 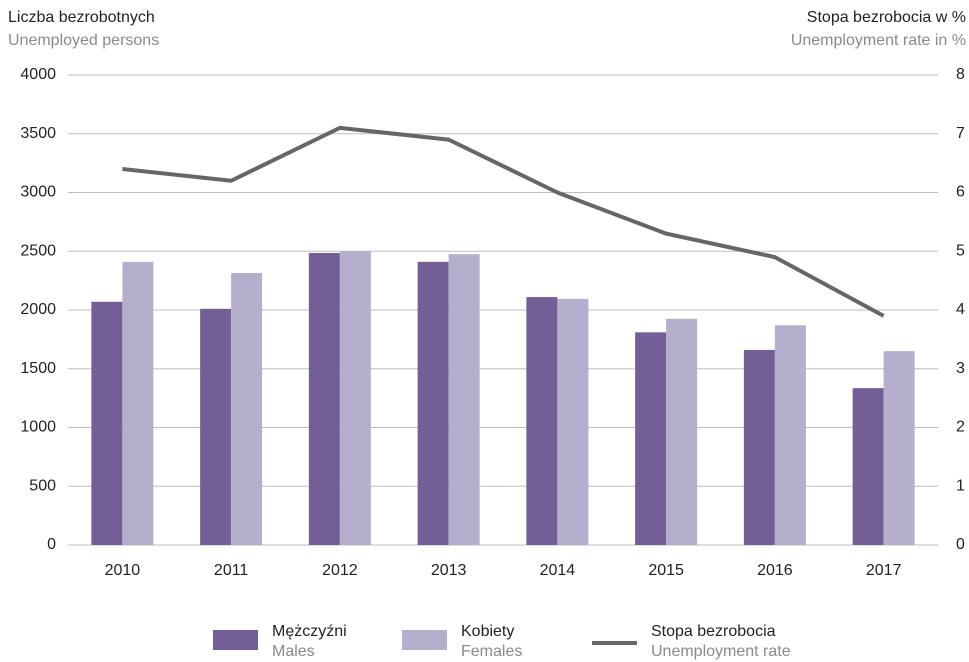 What do you see at coordinates (713, 631) in the screenshot?
I see `legend-label: Stopa bezrobocia` at bounding box center [713, 631].